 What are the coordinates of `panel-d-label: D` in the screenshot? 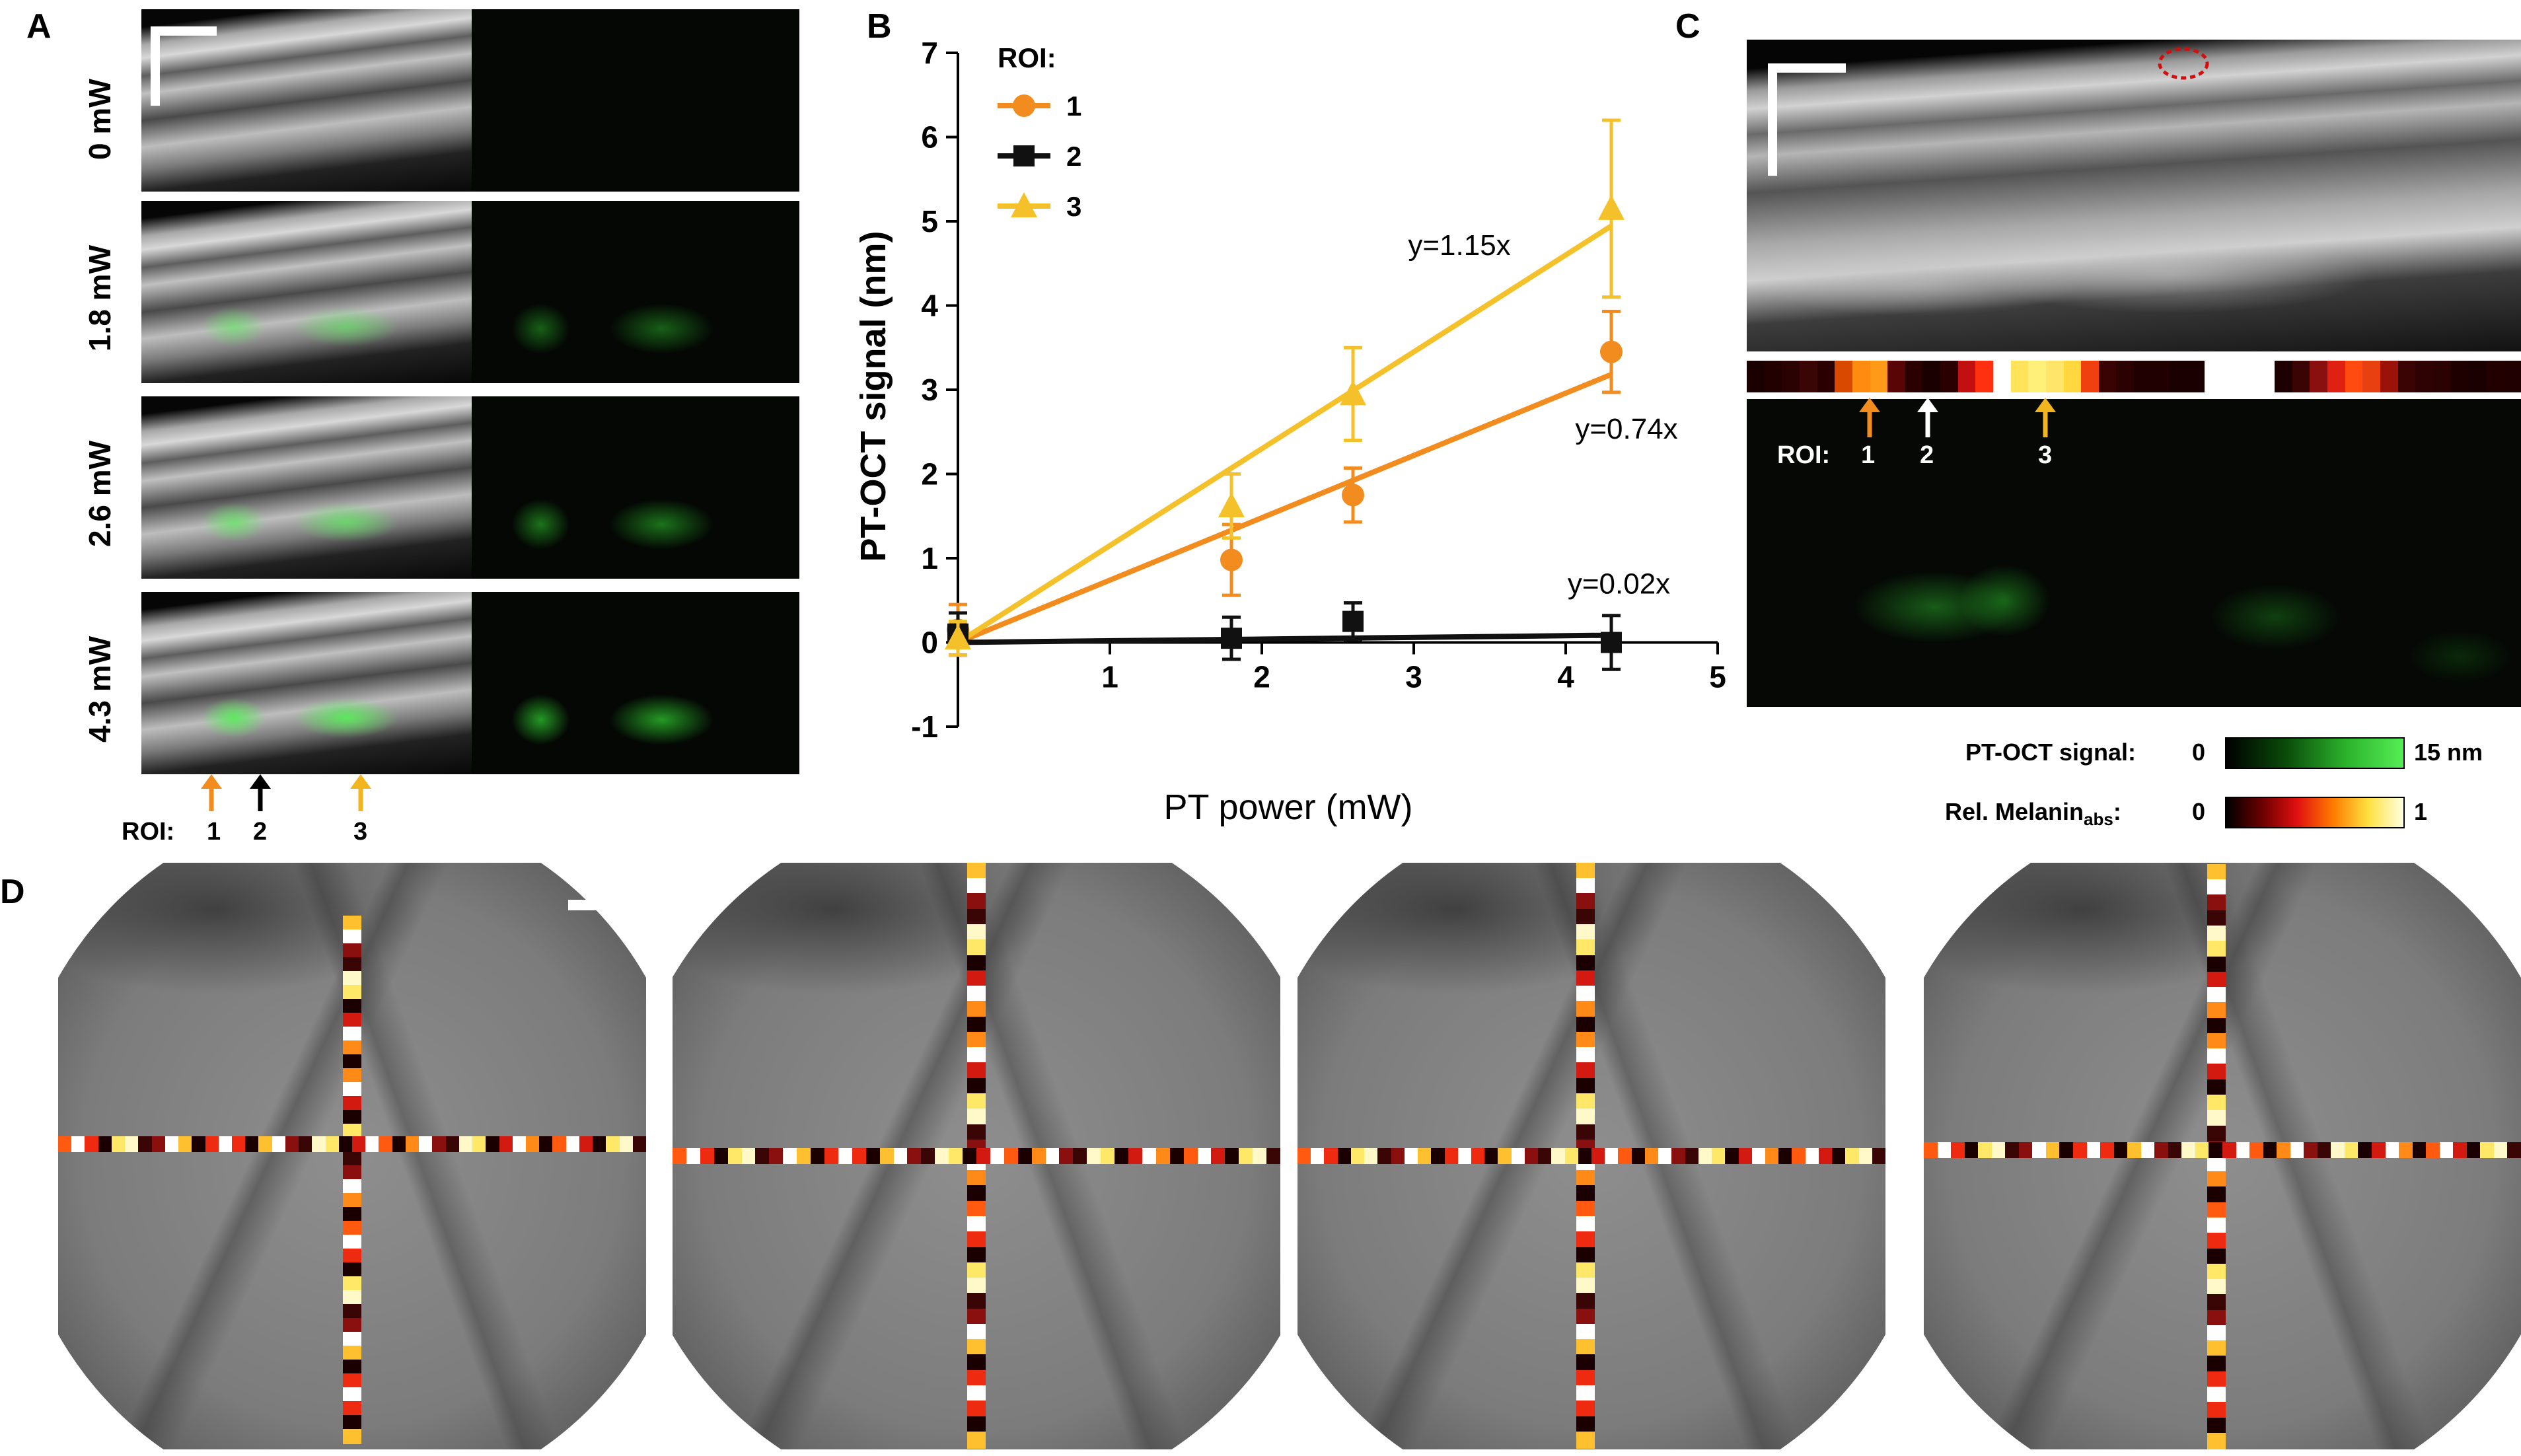 It's located at (12, 892).